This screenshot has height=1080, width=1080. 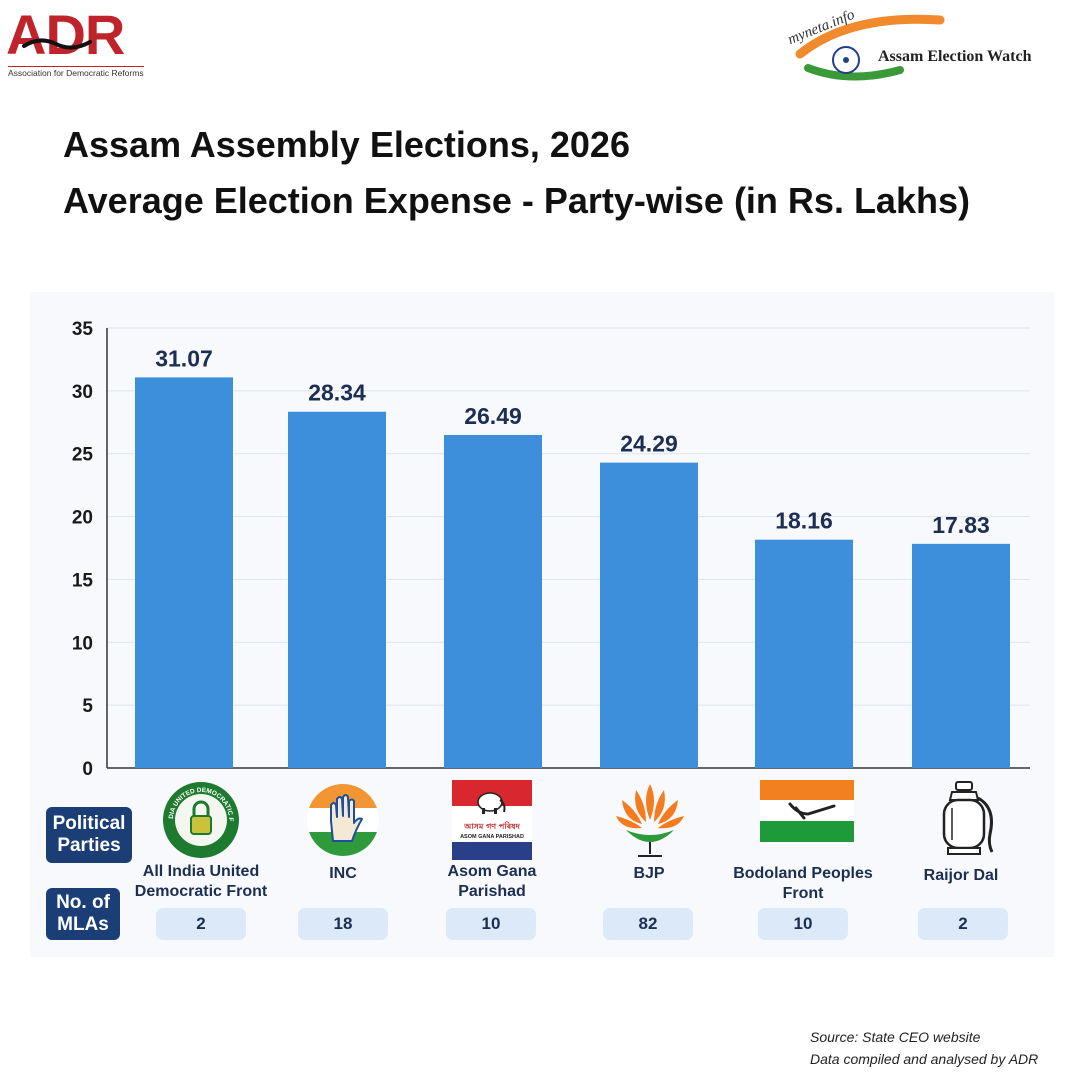 What do you see at coordinates (82, 643) in the screenshot?
I see `y-tick-label-10: 10` at bounding box center [82, 643].